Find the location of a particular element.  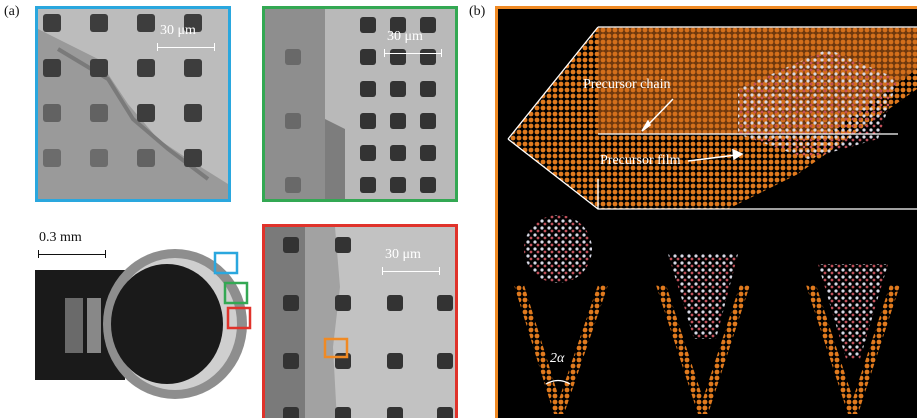

droplet-image is located at coordinates (143, 324).